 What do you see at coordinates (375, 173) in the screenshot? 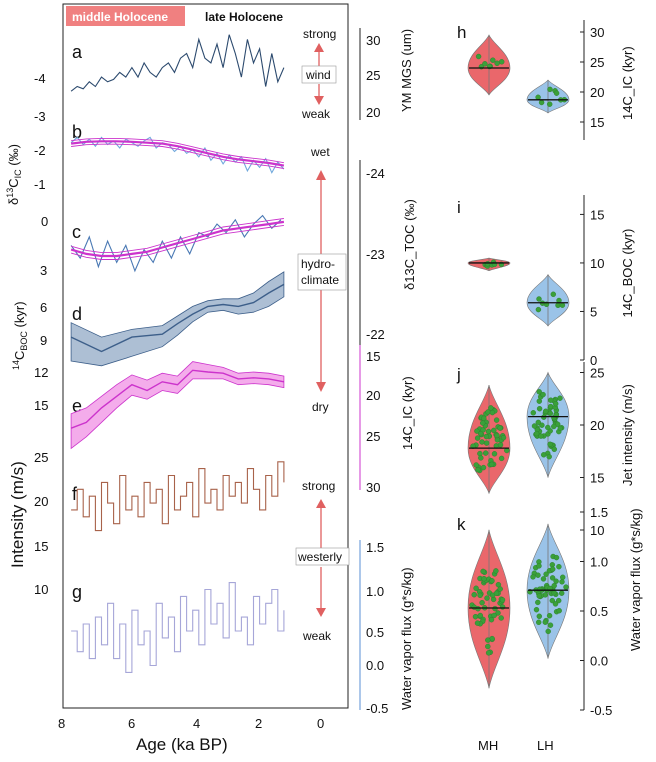
I see `d13ctoc-tick-0: -24` at bounding box center [375, 173].